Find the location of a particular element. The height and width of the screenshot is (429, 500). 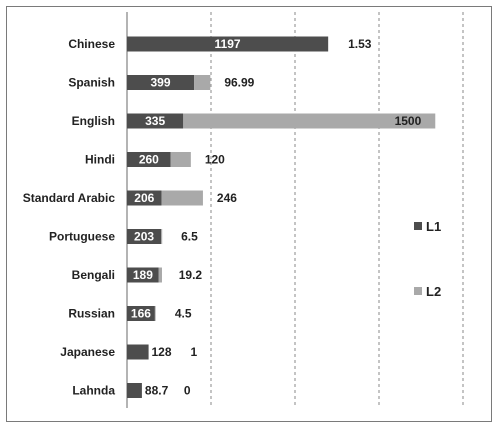

data-label-l1-standard-arabic: 206 is located at coordinates (144, 198).